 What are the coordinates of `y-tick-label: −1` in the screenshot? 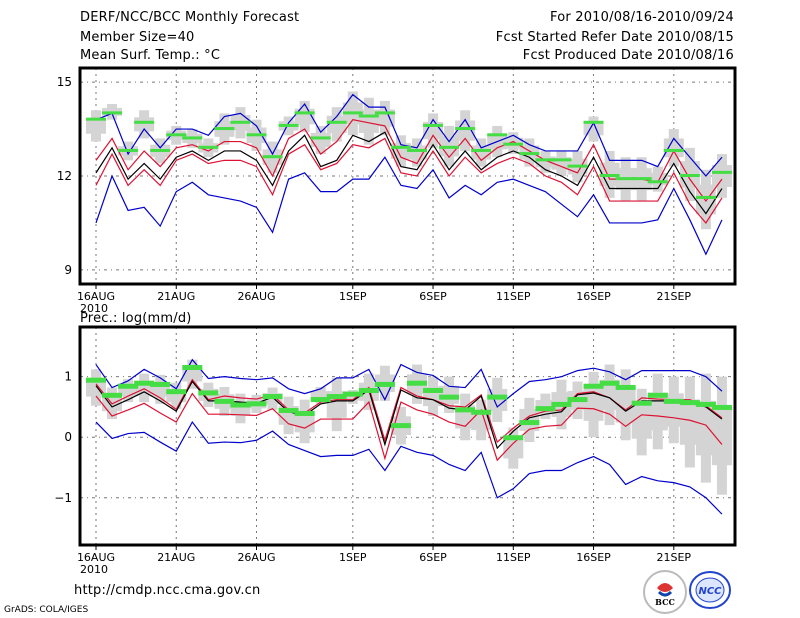 It's located at (63, 498).